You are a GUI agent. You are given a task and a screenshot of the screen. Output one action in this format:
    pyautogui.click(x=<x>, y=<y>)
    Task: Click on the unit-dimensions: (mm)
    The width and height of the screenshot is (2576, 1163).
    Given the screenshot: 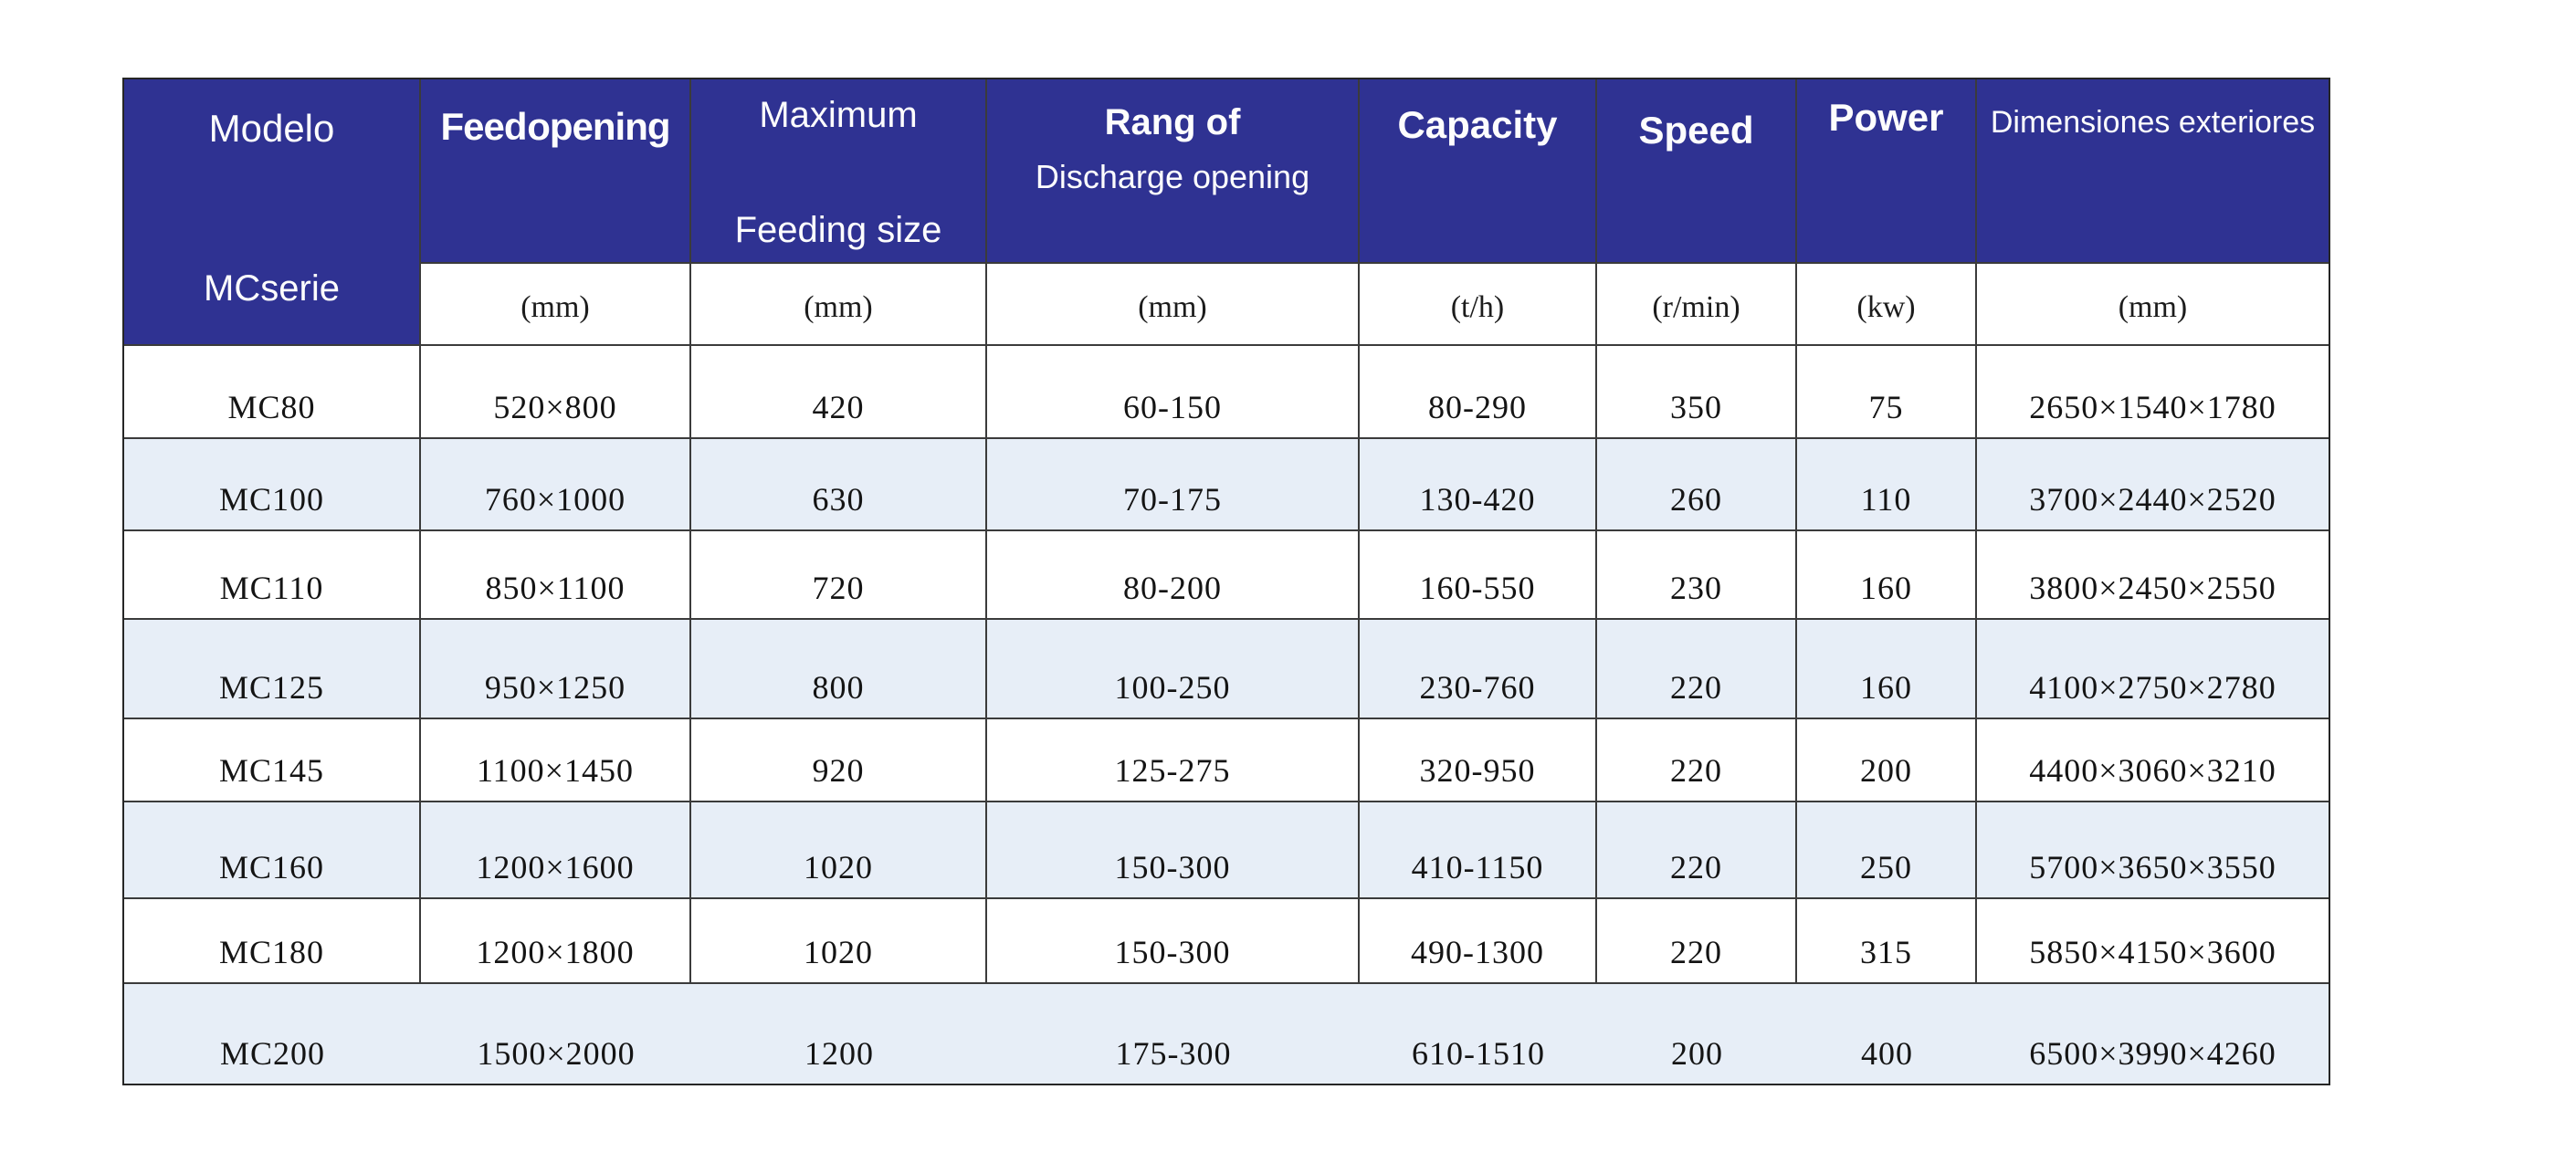 What is the action you would take?
    pyautogui.click(x=2153, y=305)
    